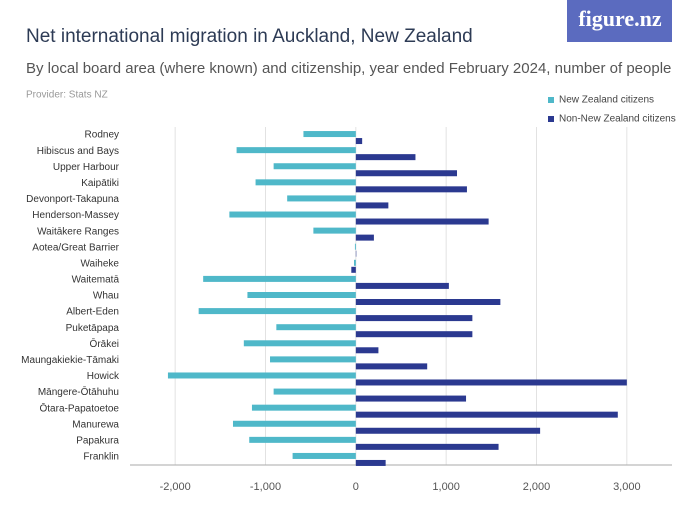  I want to click on x-tick-label: 0, so click(356, 487).